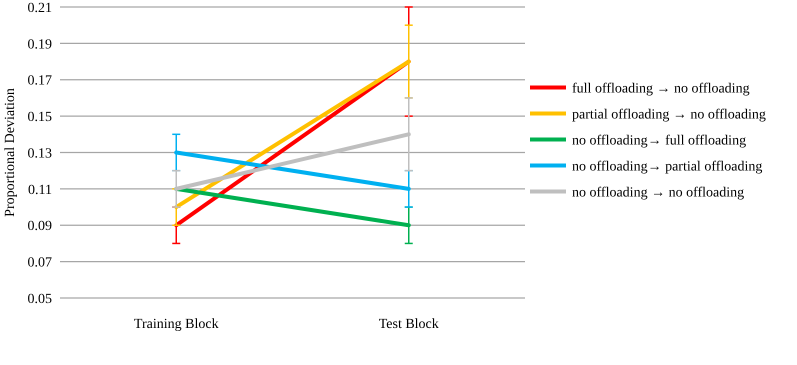 The image size is (797, 365). What do you see at coordinates (659, 140) in the screenshot?
I see `legend-label: no offloading→ full offloading` at bounding box center [659, 140].